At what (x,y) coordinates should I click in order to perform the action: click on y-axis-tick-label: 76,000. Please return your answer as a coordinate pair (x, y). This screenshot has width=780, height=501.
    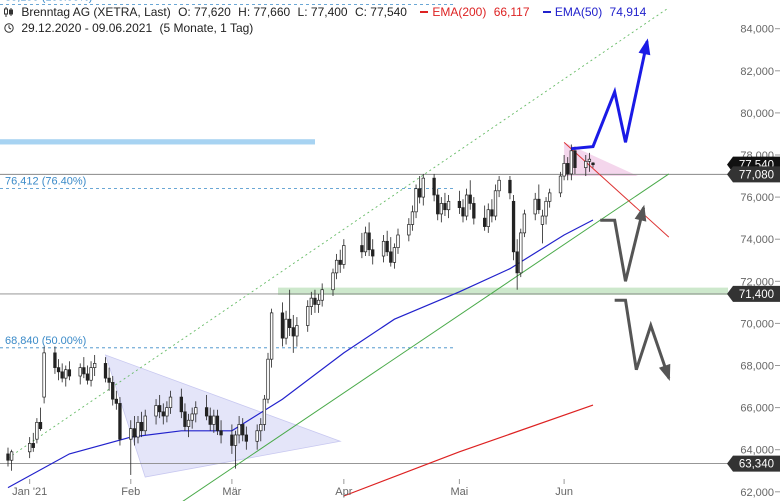
    Looking at the image, I should click on (757, 198).